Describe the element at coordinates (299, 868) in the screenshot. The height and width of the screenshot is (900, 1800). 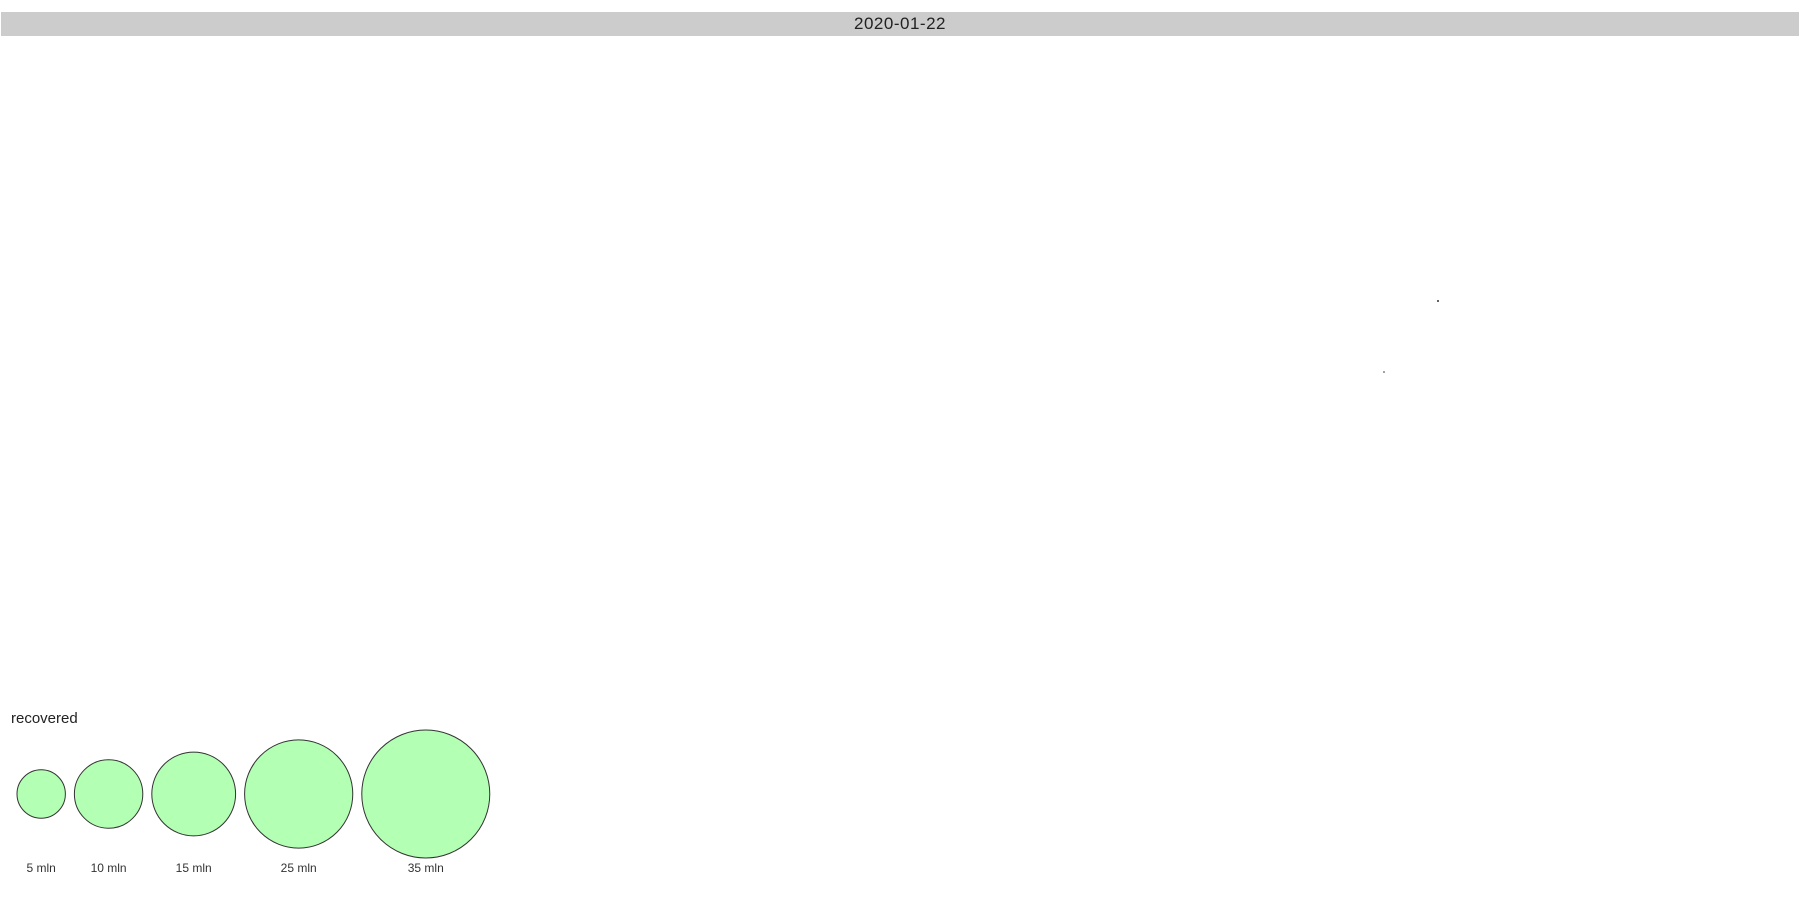
I see `legend-bubble-label-4: 25 mln` at that location.